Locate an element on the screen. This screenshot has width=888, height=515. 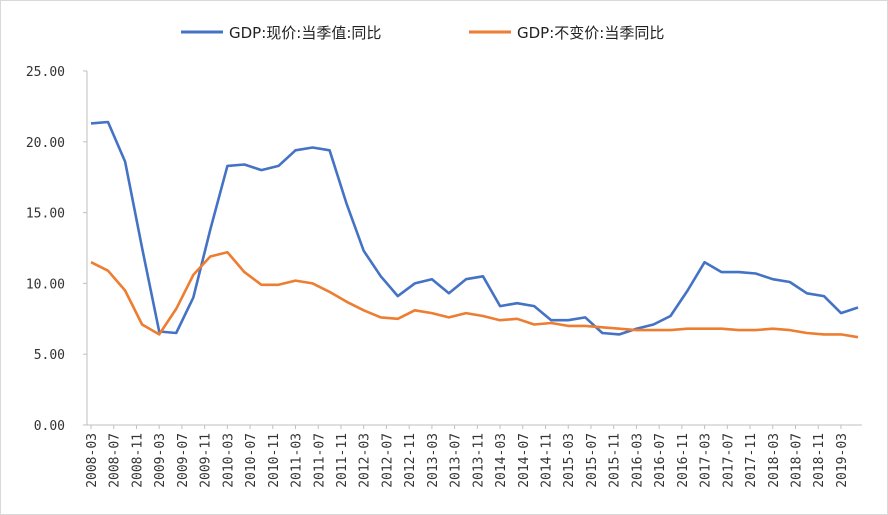
x-tick-label: 2014-03 is located at coordinates (501, 460).